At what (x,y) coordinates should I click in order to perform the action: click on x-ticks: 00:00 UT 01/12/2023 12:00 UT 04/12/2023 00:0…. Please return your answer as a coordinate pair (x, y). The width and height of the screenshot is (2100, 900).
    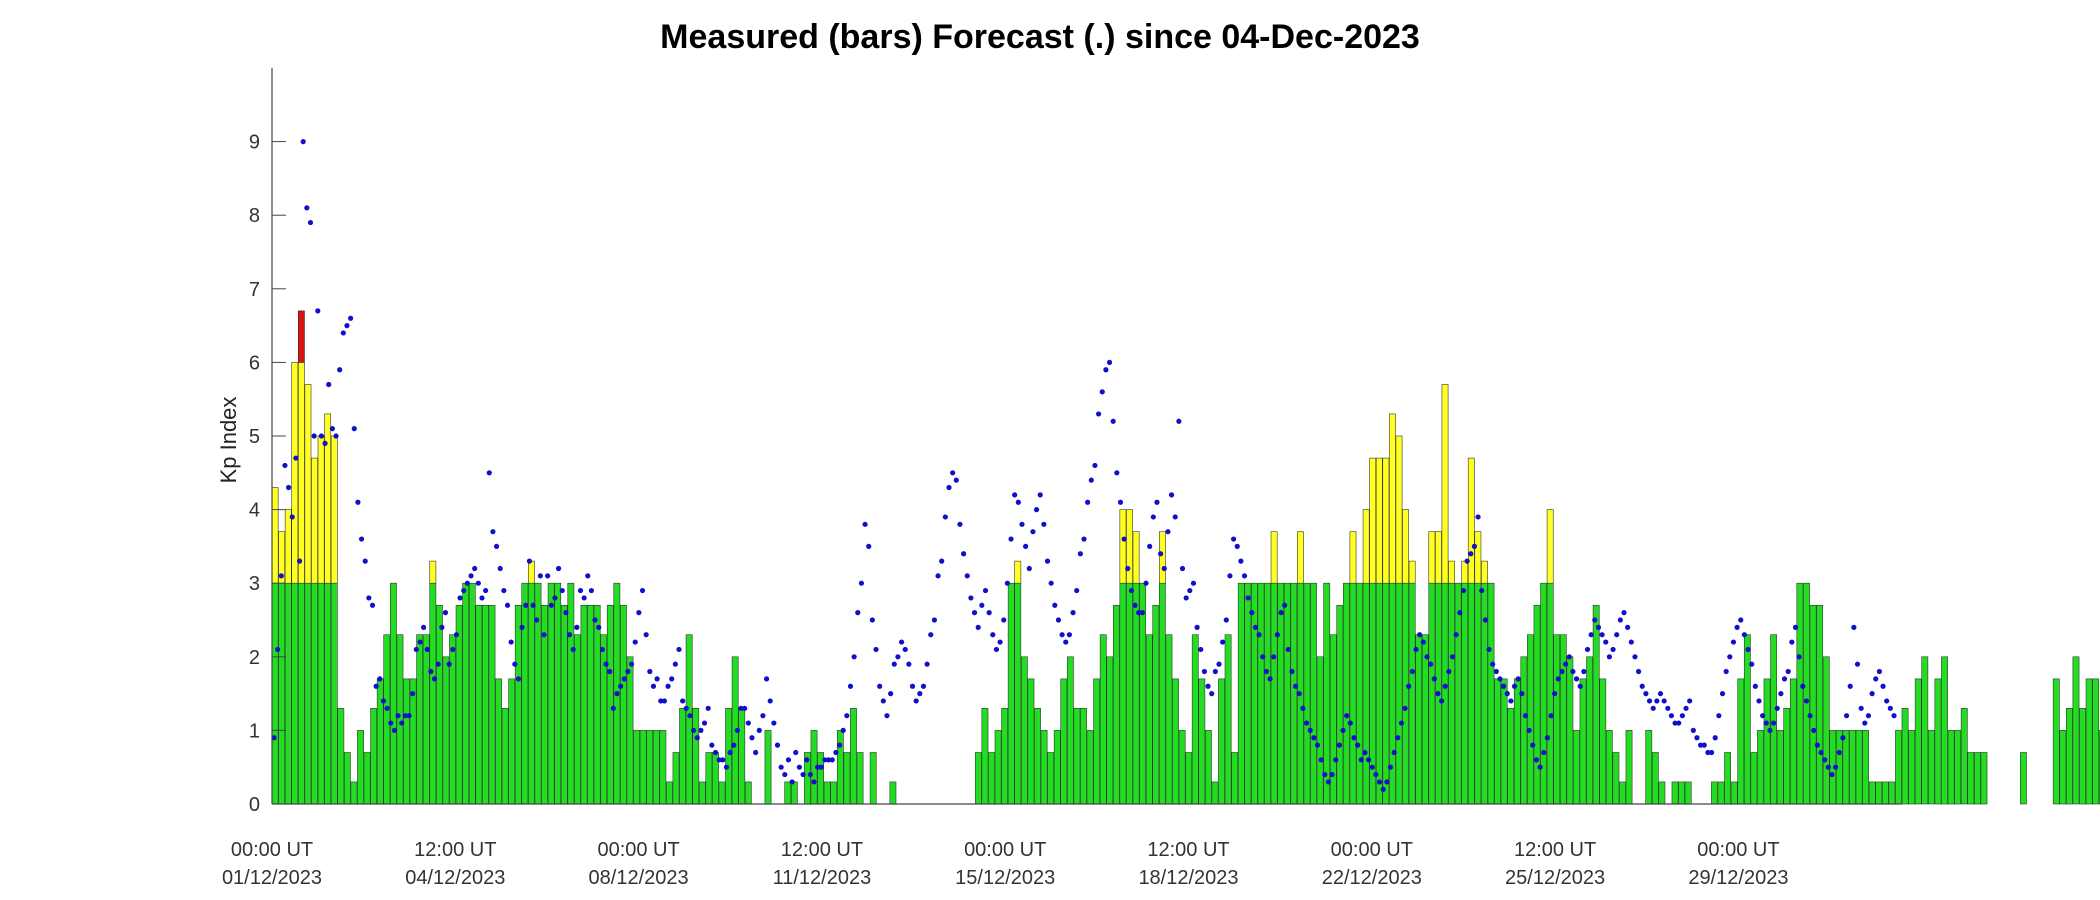
    Looking at the image, I should click on (1005, 864).